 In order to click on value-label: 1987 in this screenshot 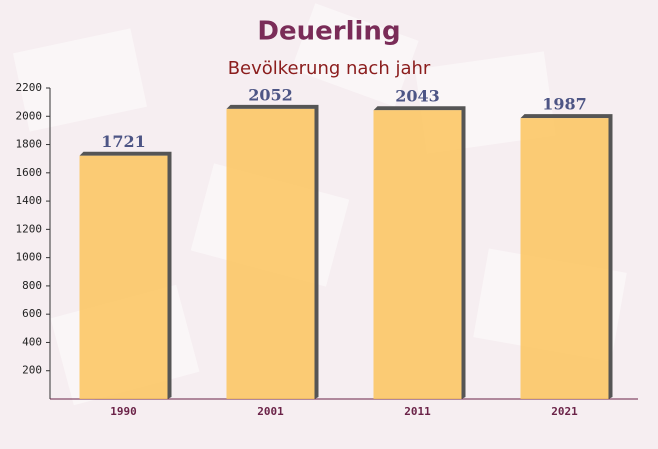, I will do `click(564, 104)`.